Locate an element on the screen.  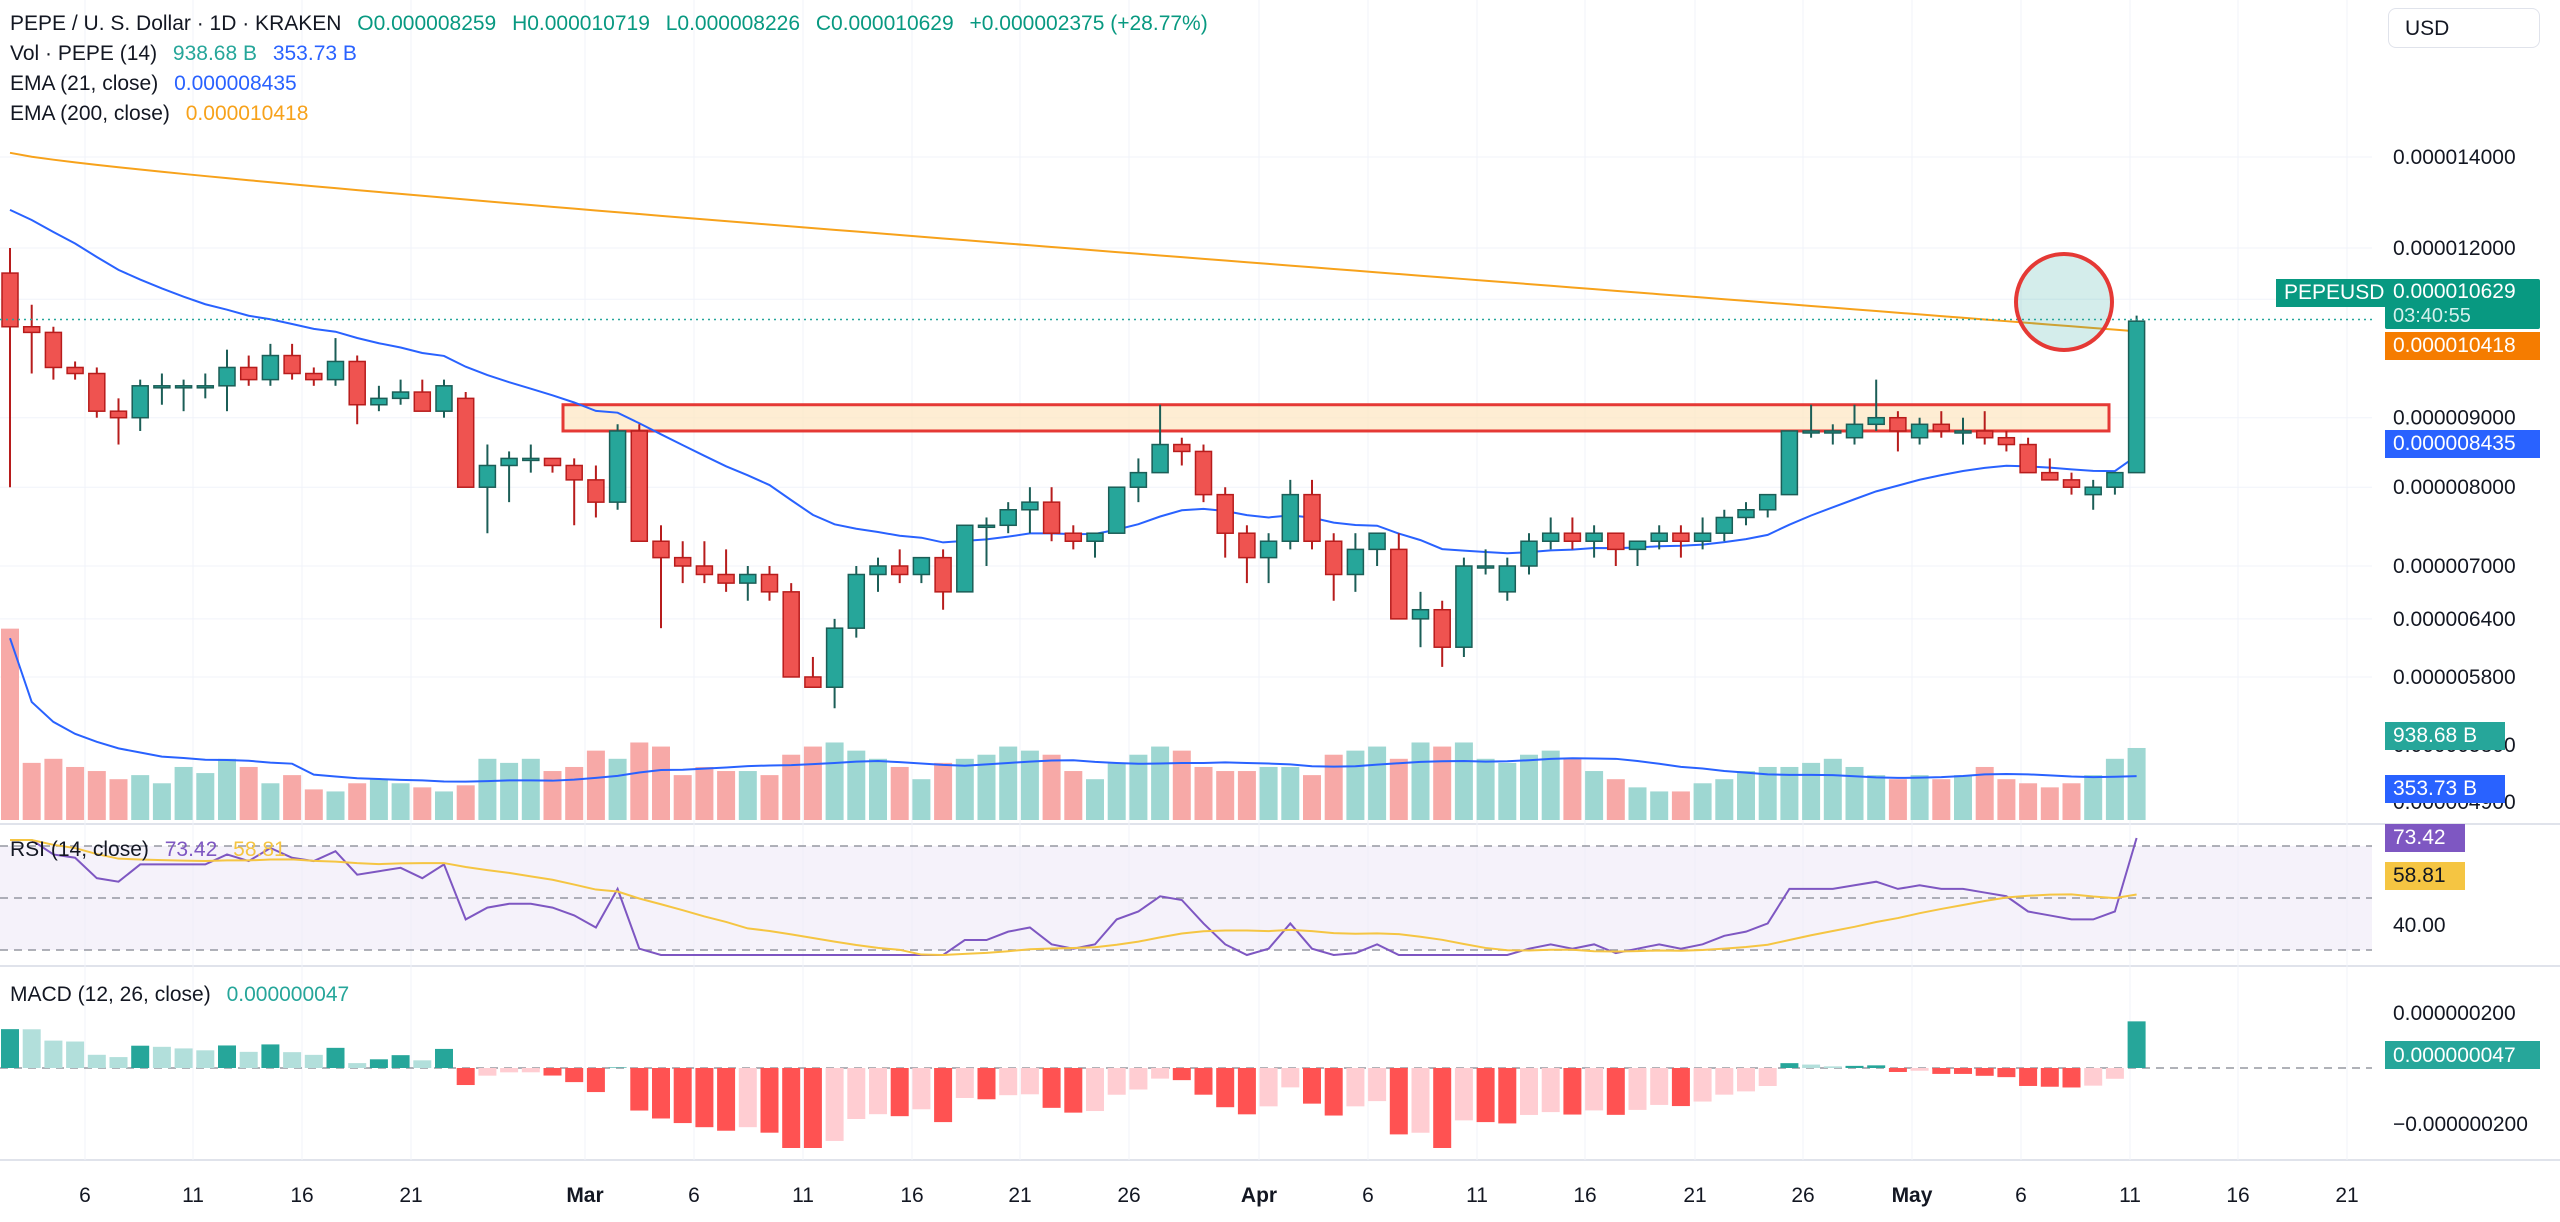
rsi-ma-line is located at coordinates (1073, 898).